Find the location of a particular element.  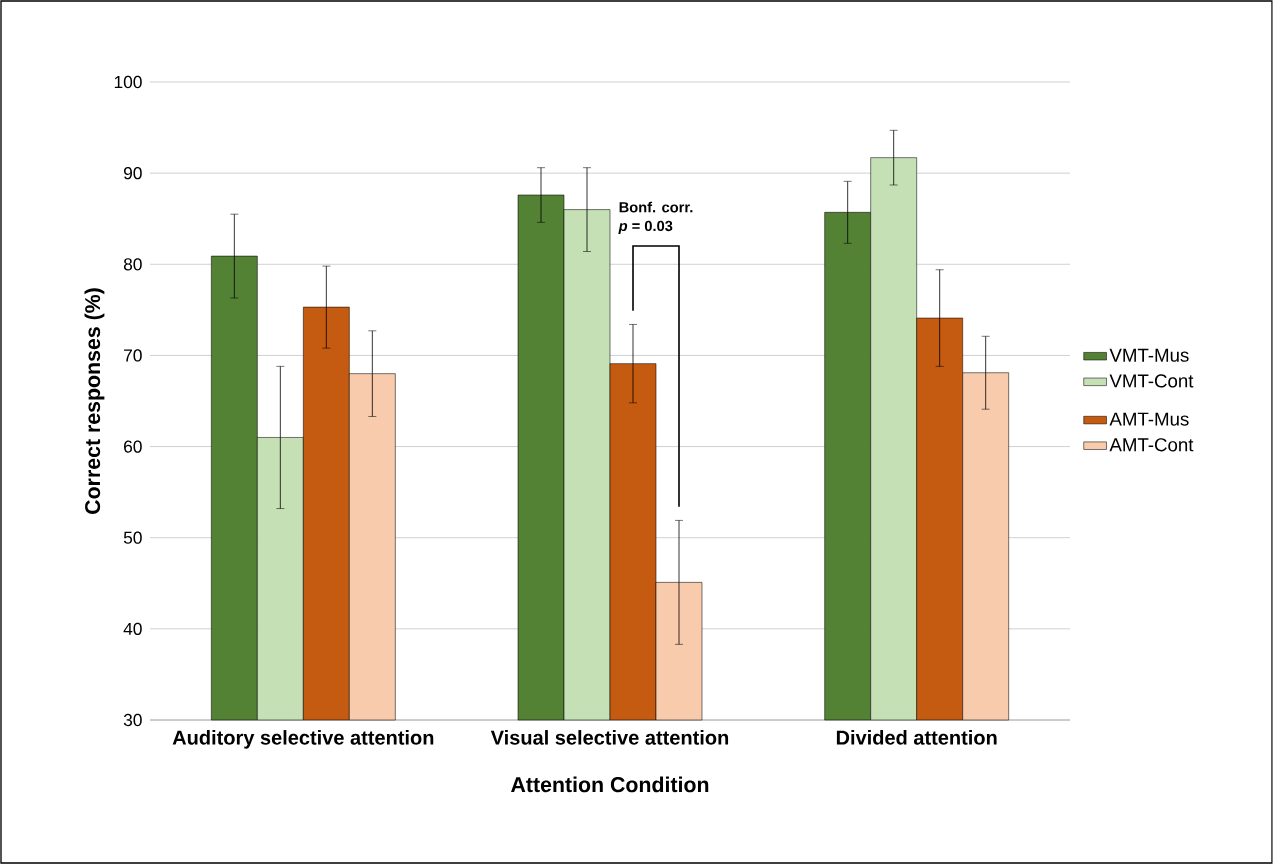

legend-label: VMT-Mus is located at coordinates (1149, 355).